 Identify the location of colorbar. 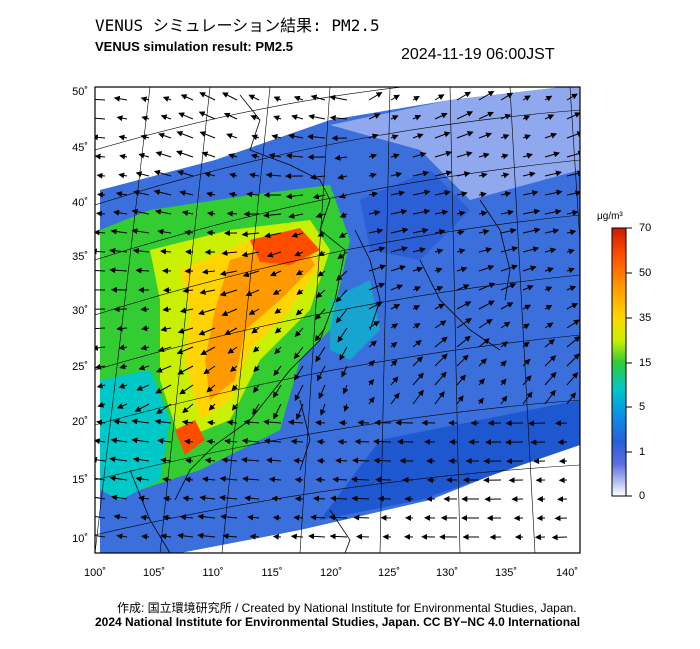
(619, 362).